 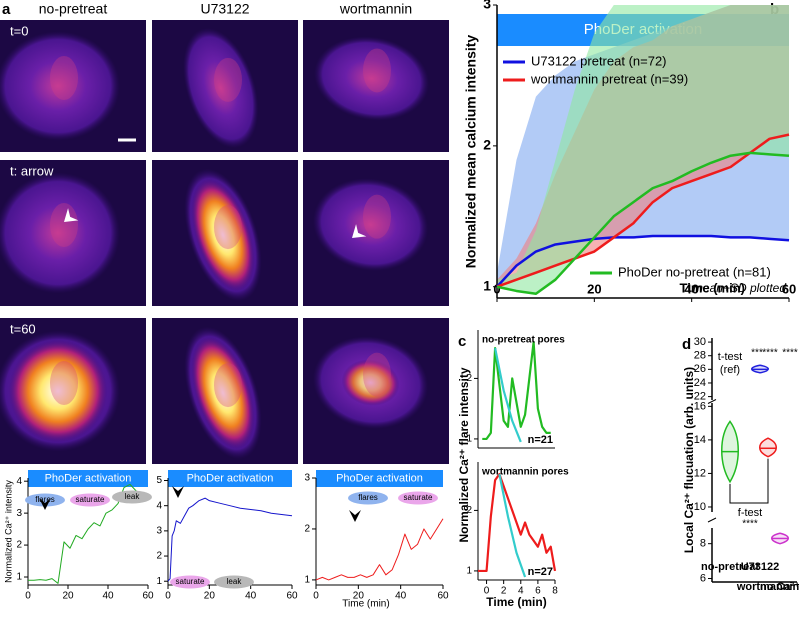 I want to click on x-tick-label: 6, so click(x=538, y=591).